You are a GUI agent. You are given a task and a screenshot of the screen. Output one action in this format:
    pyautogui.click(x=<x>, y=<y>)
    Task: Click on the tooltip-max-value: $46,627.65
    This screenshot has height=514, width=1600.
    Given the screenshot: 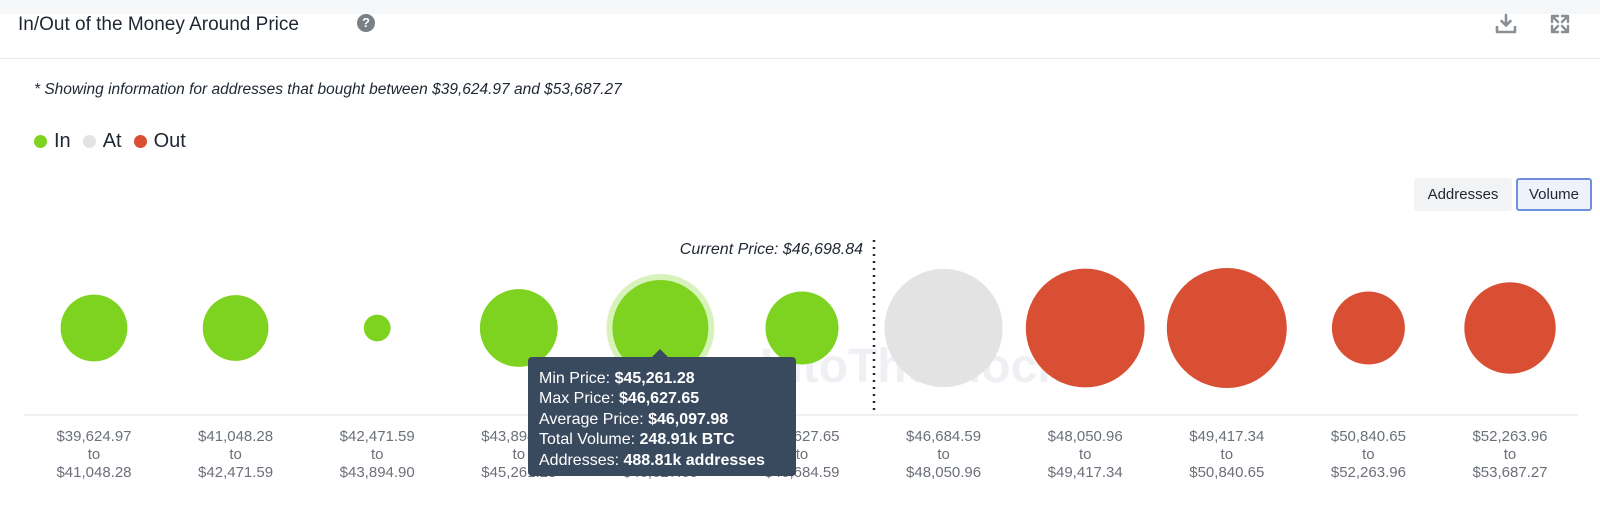 What is the action you would take?
    pyautogui.click(x=659, y=399)
    